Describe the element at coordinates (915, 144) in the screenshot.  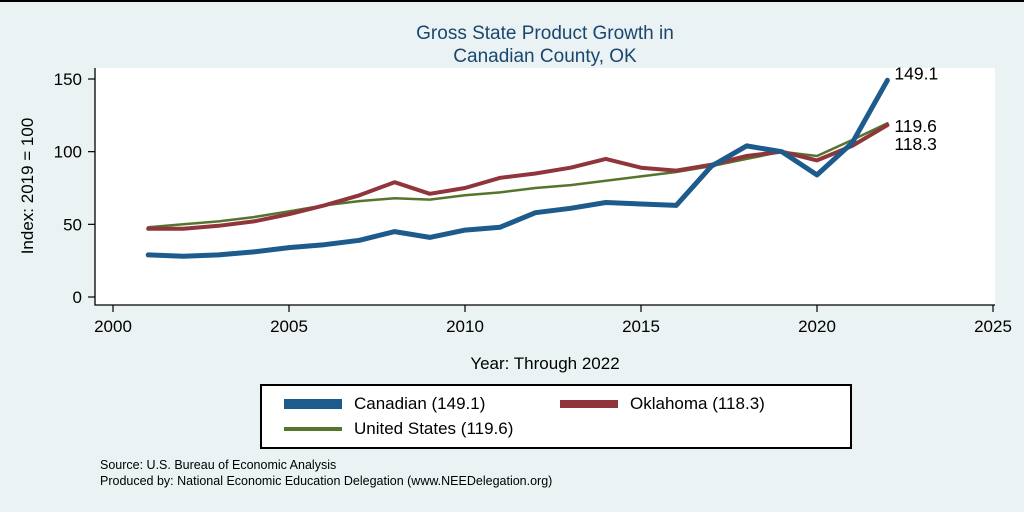
I see `end-label-oklahoma: 118.3` at that location.